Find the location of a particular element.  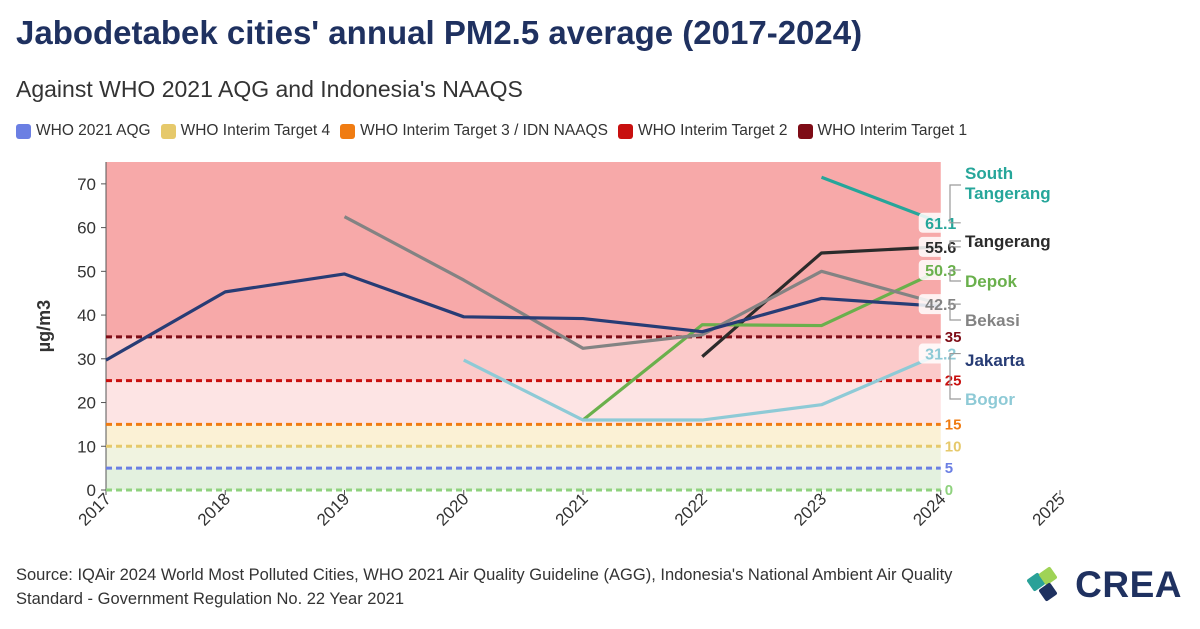

threshold-label: 10 is located at coordinates (953, 446).